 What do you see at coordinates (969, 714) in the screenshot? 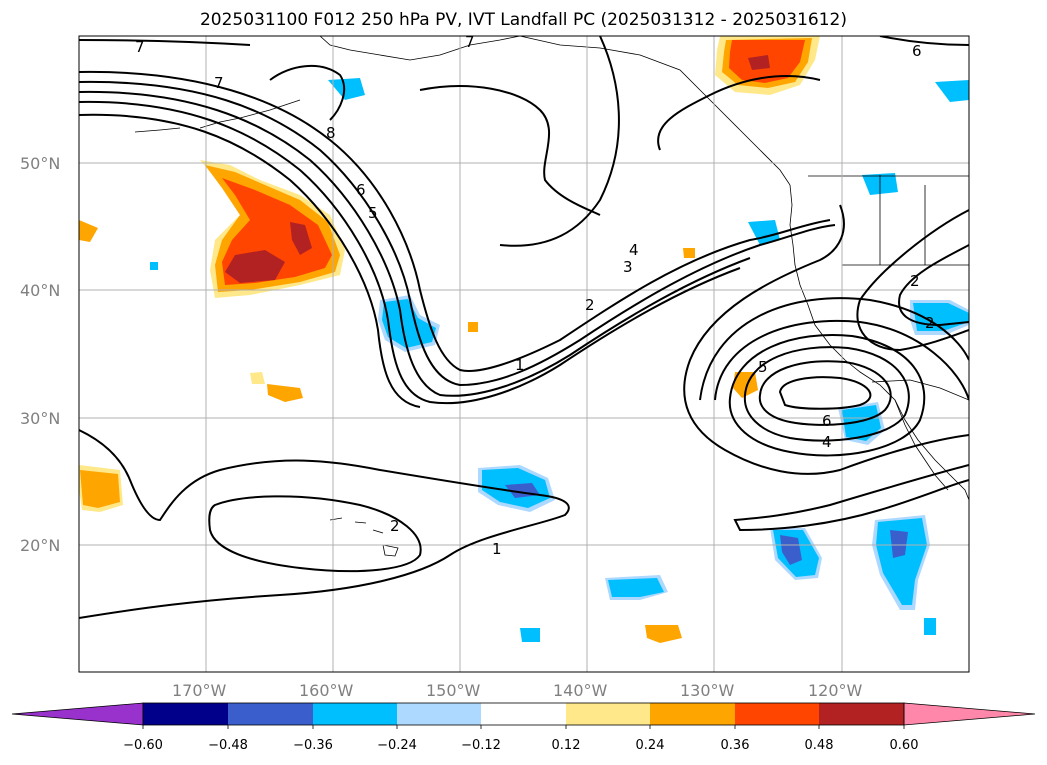
I see `colorbar-extend-right` at bounding box center [969, 714].